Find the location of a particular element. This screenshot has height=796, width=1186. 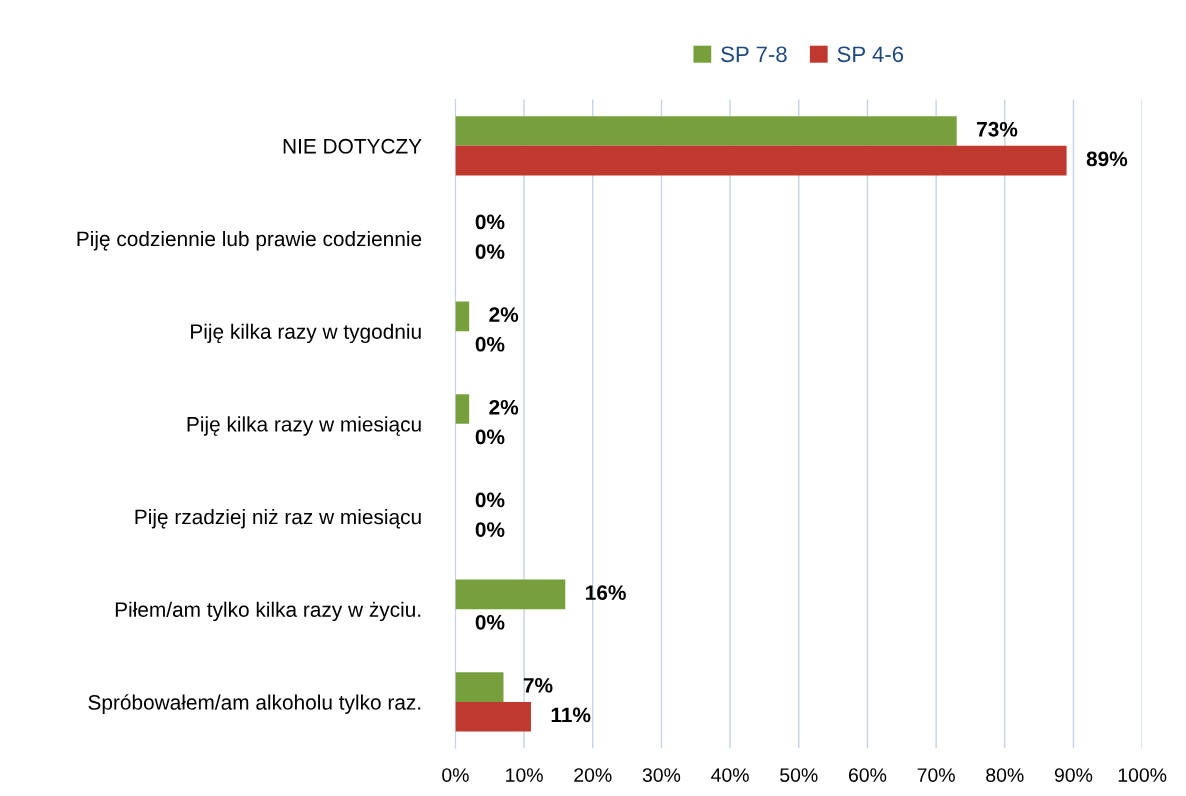

data-label: 7% is located at coordinates (538, 685).